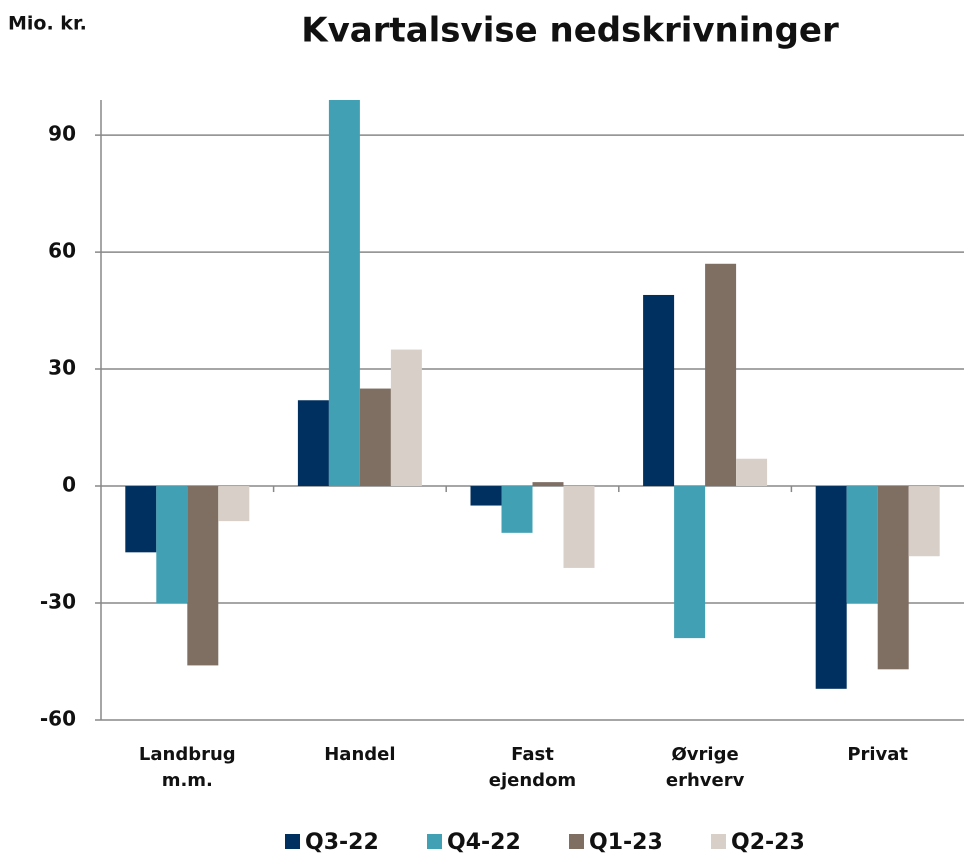  Describe the element at coordinates (58, 719) in the screenshot. I see `y-tick-label: -60` at that location.